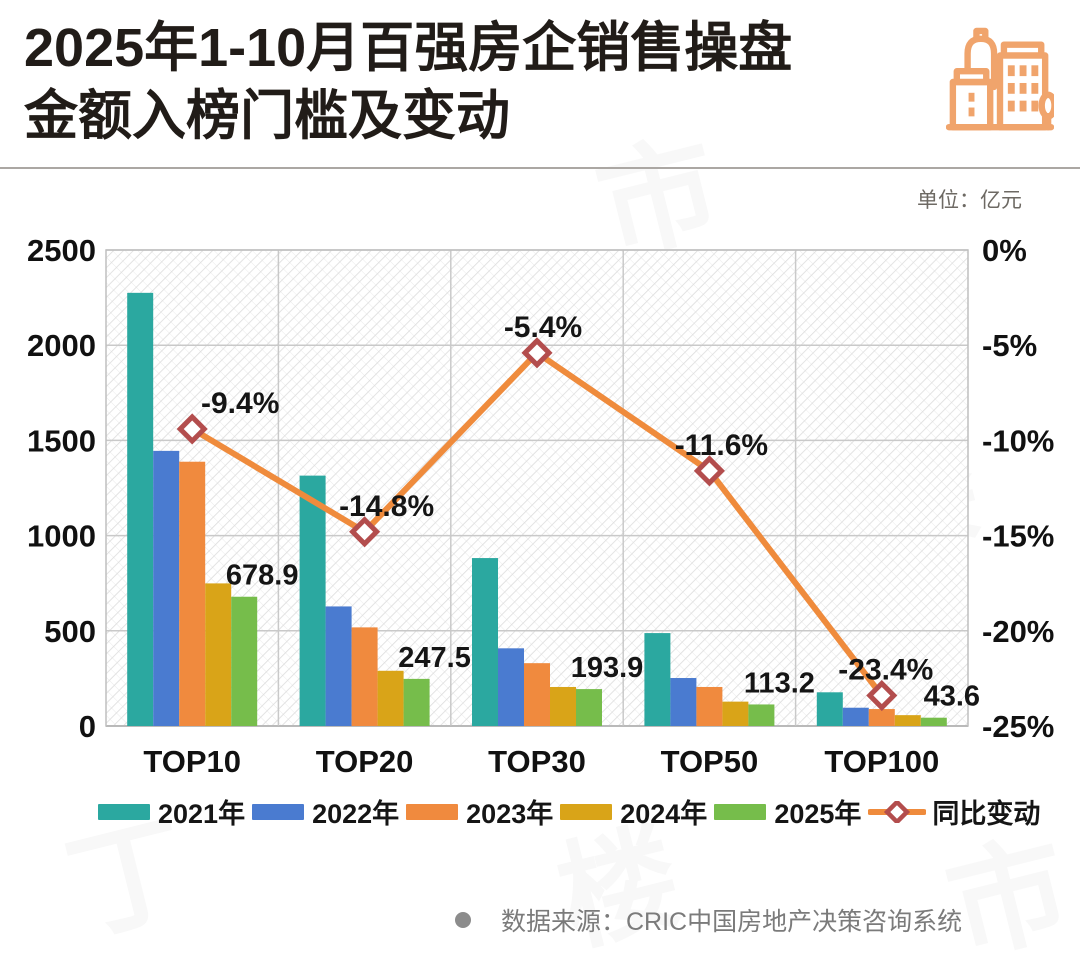  I want to click on line-value-label: -14.8%, so click(386, 506).